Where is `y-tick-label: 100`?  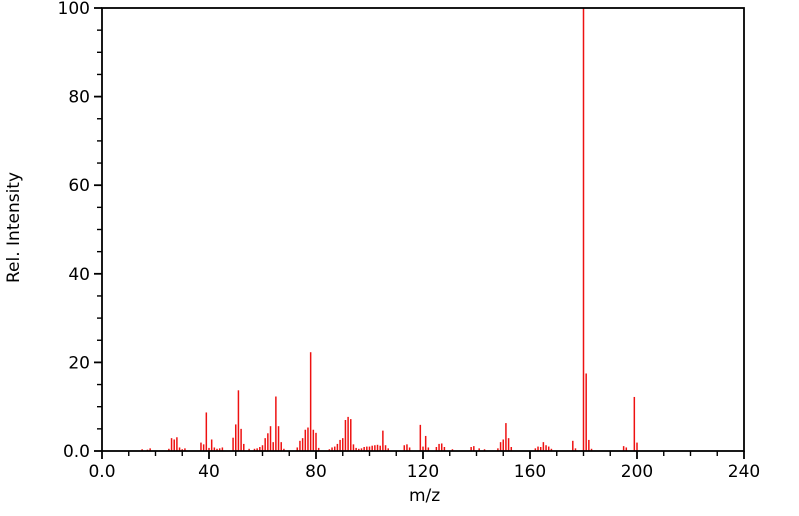 y-tick-label: 100 is located at coordinates (74, 9).